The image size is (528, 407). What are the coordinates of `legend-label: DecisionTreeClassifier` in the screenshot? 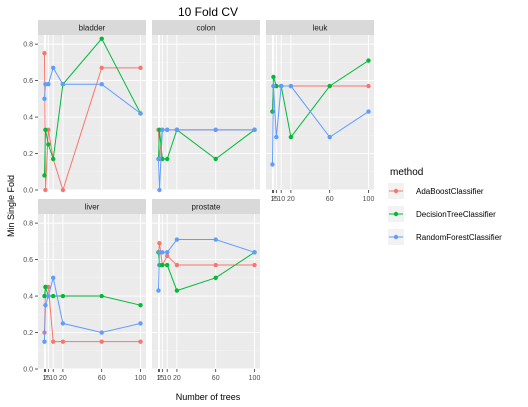 It's located at (456, 214).